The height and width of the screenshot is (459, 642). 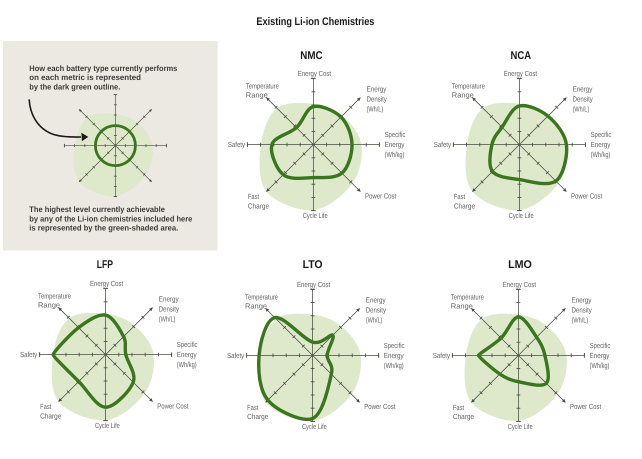 What do you see at coordinates (85, 77) in the screenshot?
I see `svg-text: on each metric is represented` at bounding box center [85, 77].